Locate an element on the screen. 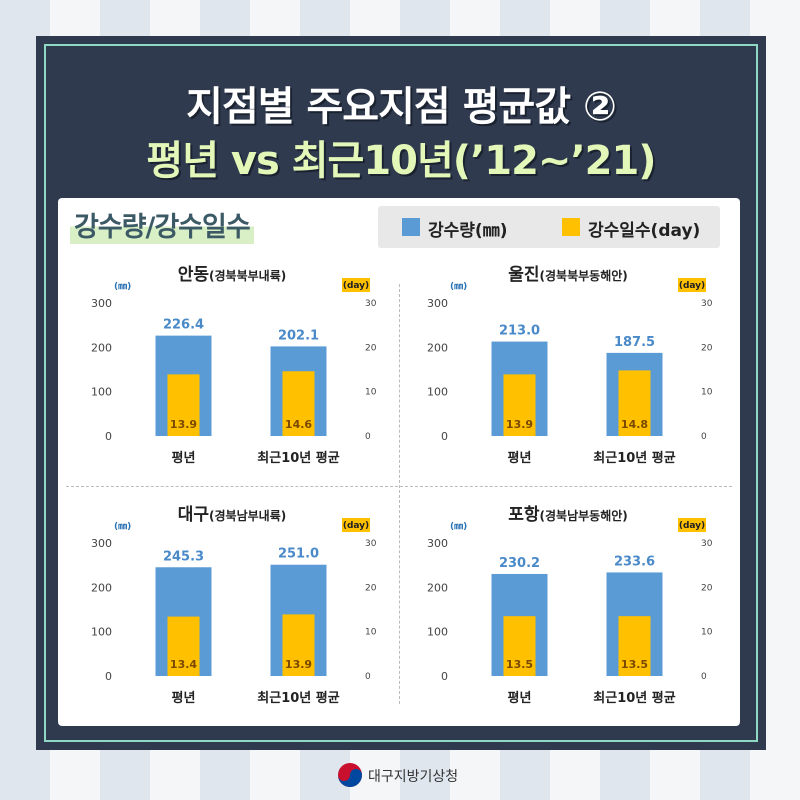 The height and width of the screenshot is (800, 800). chart-title-main: 포항 is located at coordinates (524, 514).